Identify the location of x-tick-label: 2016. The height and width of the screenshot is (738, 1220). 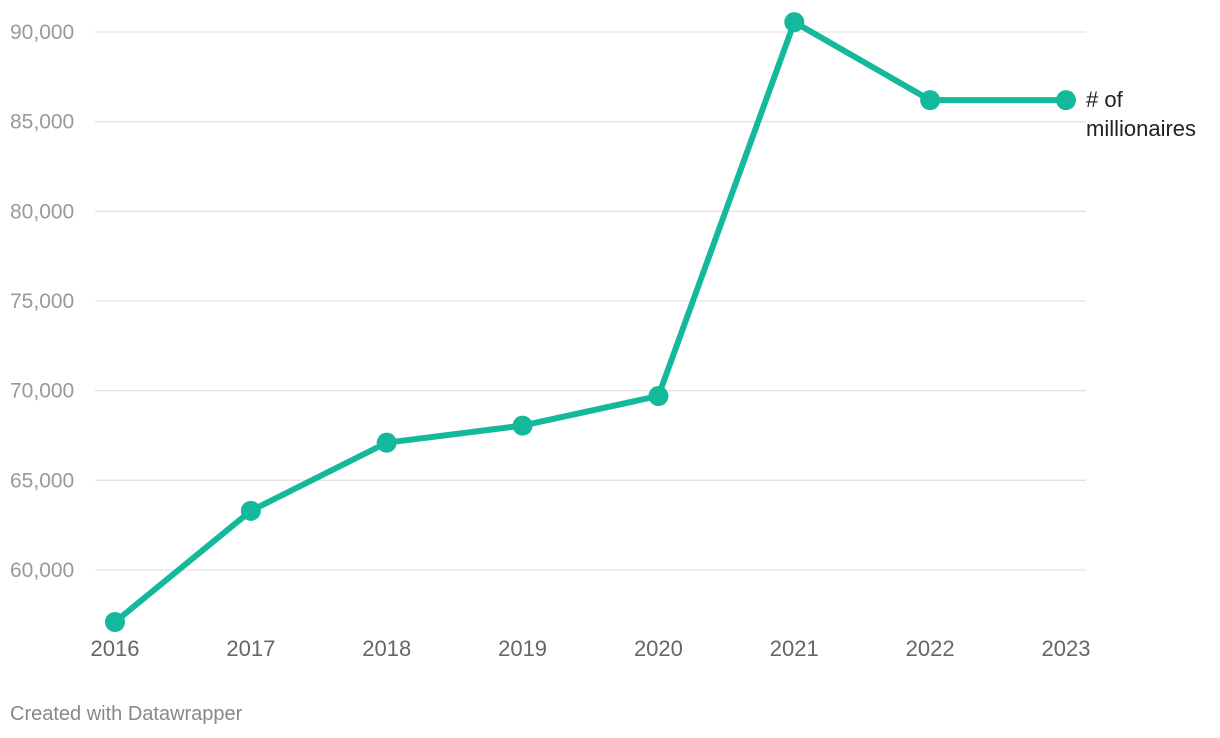
(115, 648).